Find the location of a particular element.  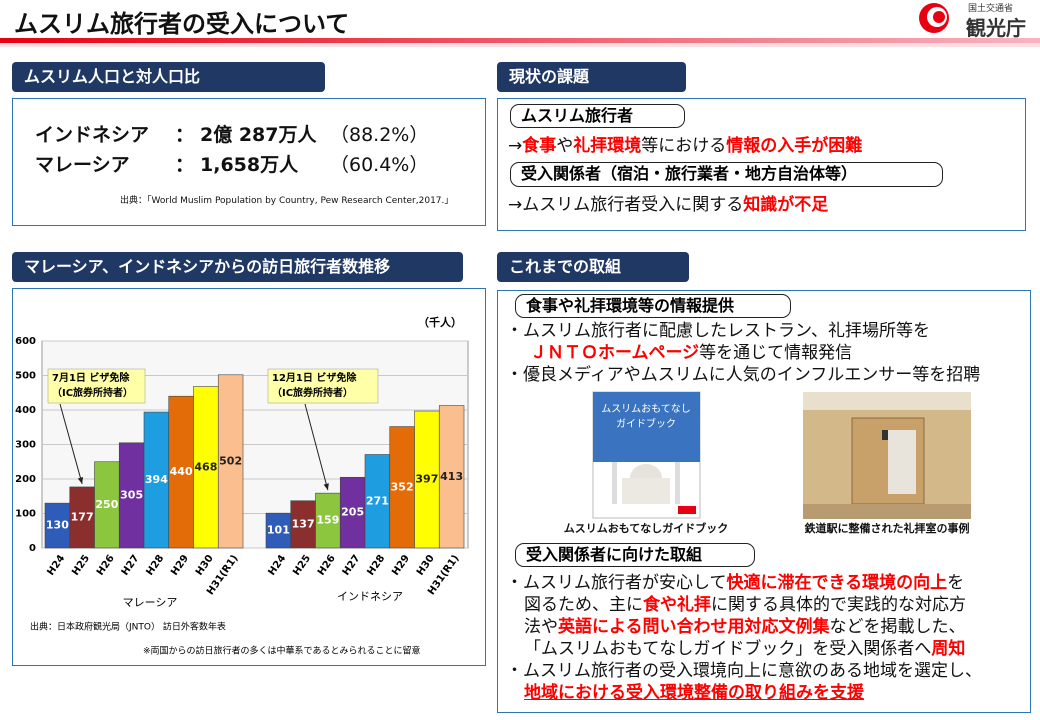

text-segment: → is located at coordinates (515, 146).